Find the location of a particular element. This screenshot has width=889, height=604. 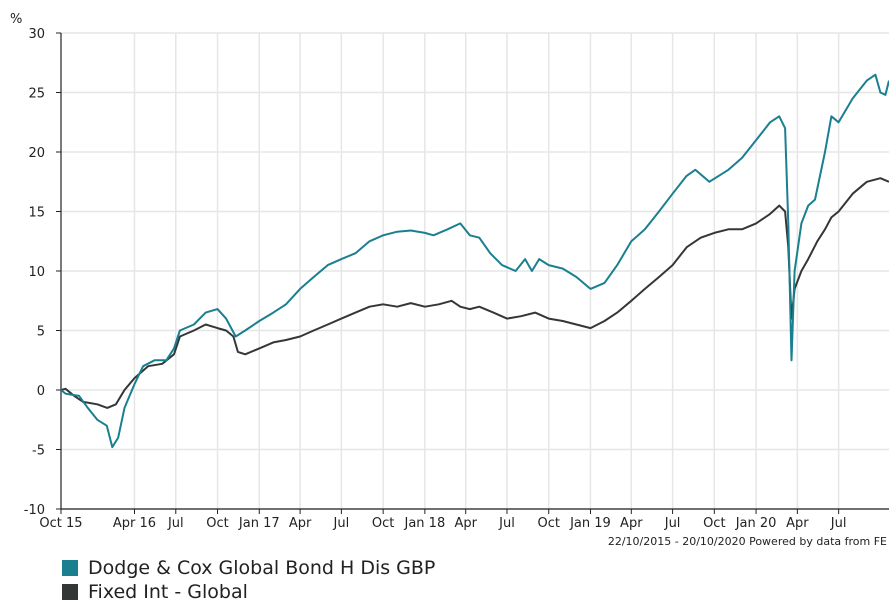

y-tick-label: 10 is located at coordinates (36, 272).